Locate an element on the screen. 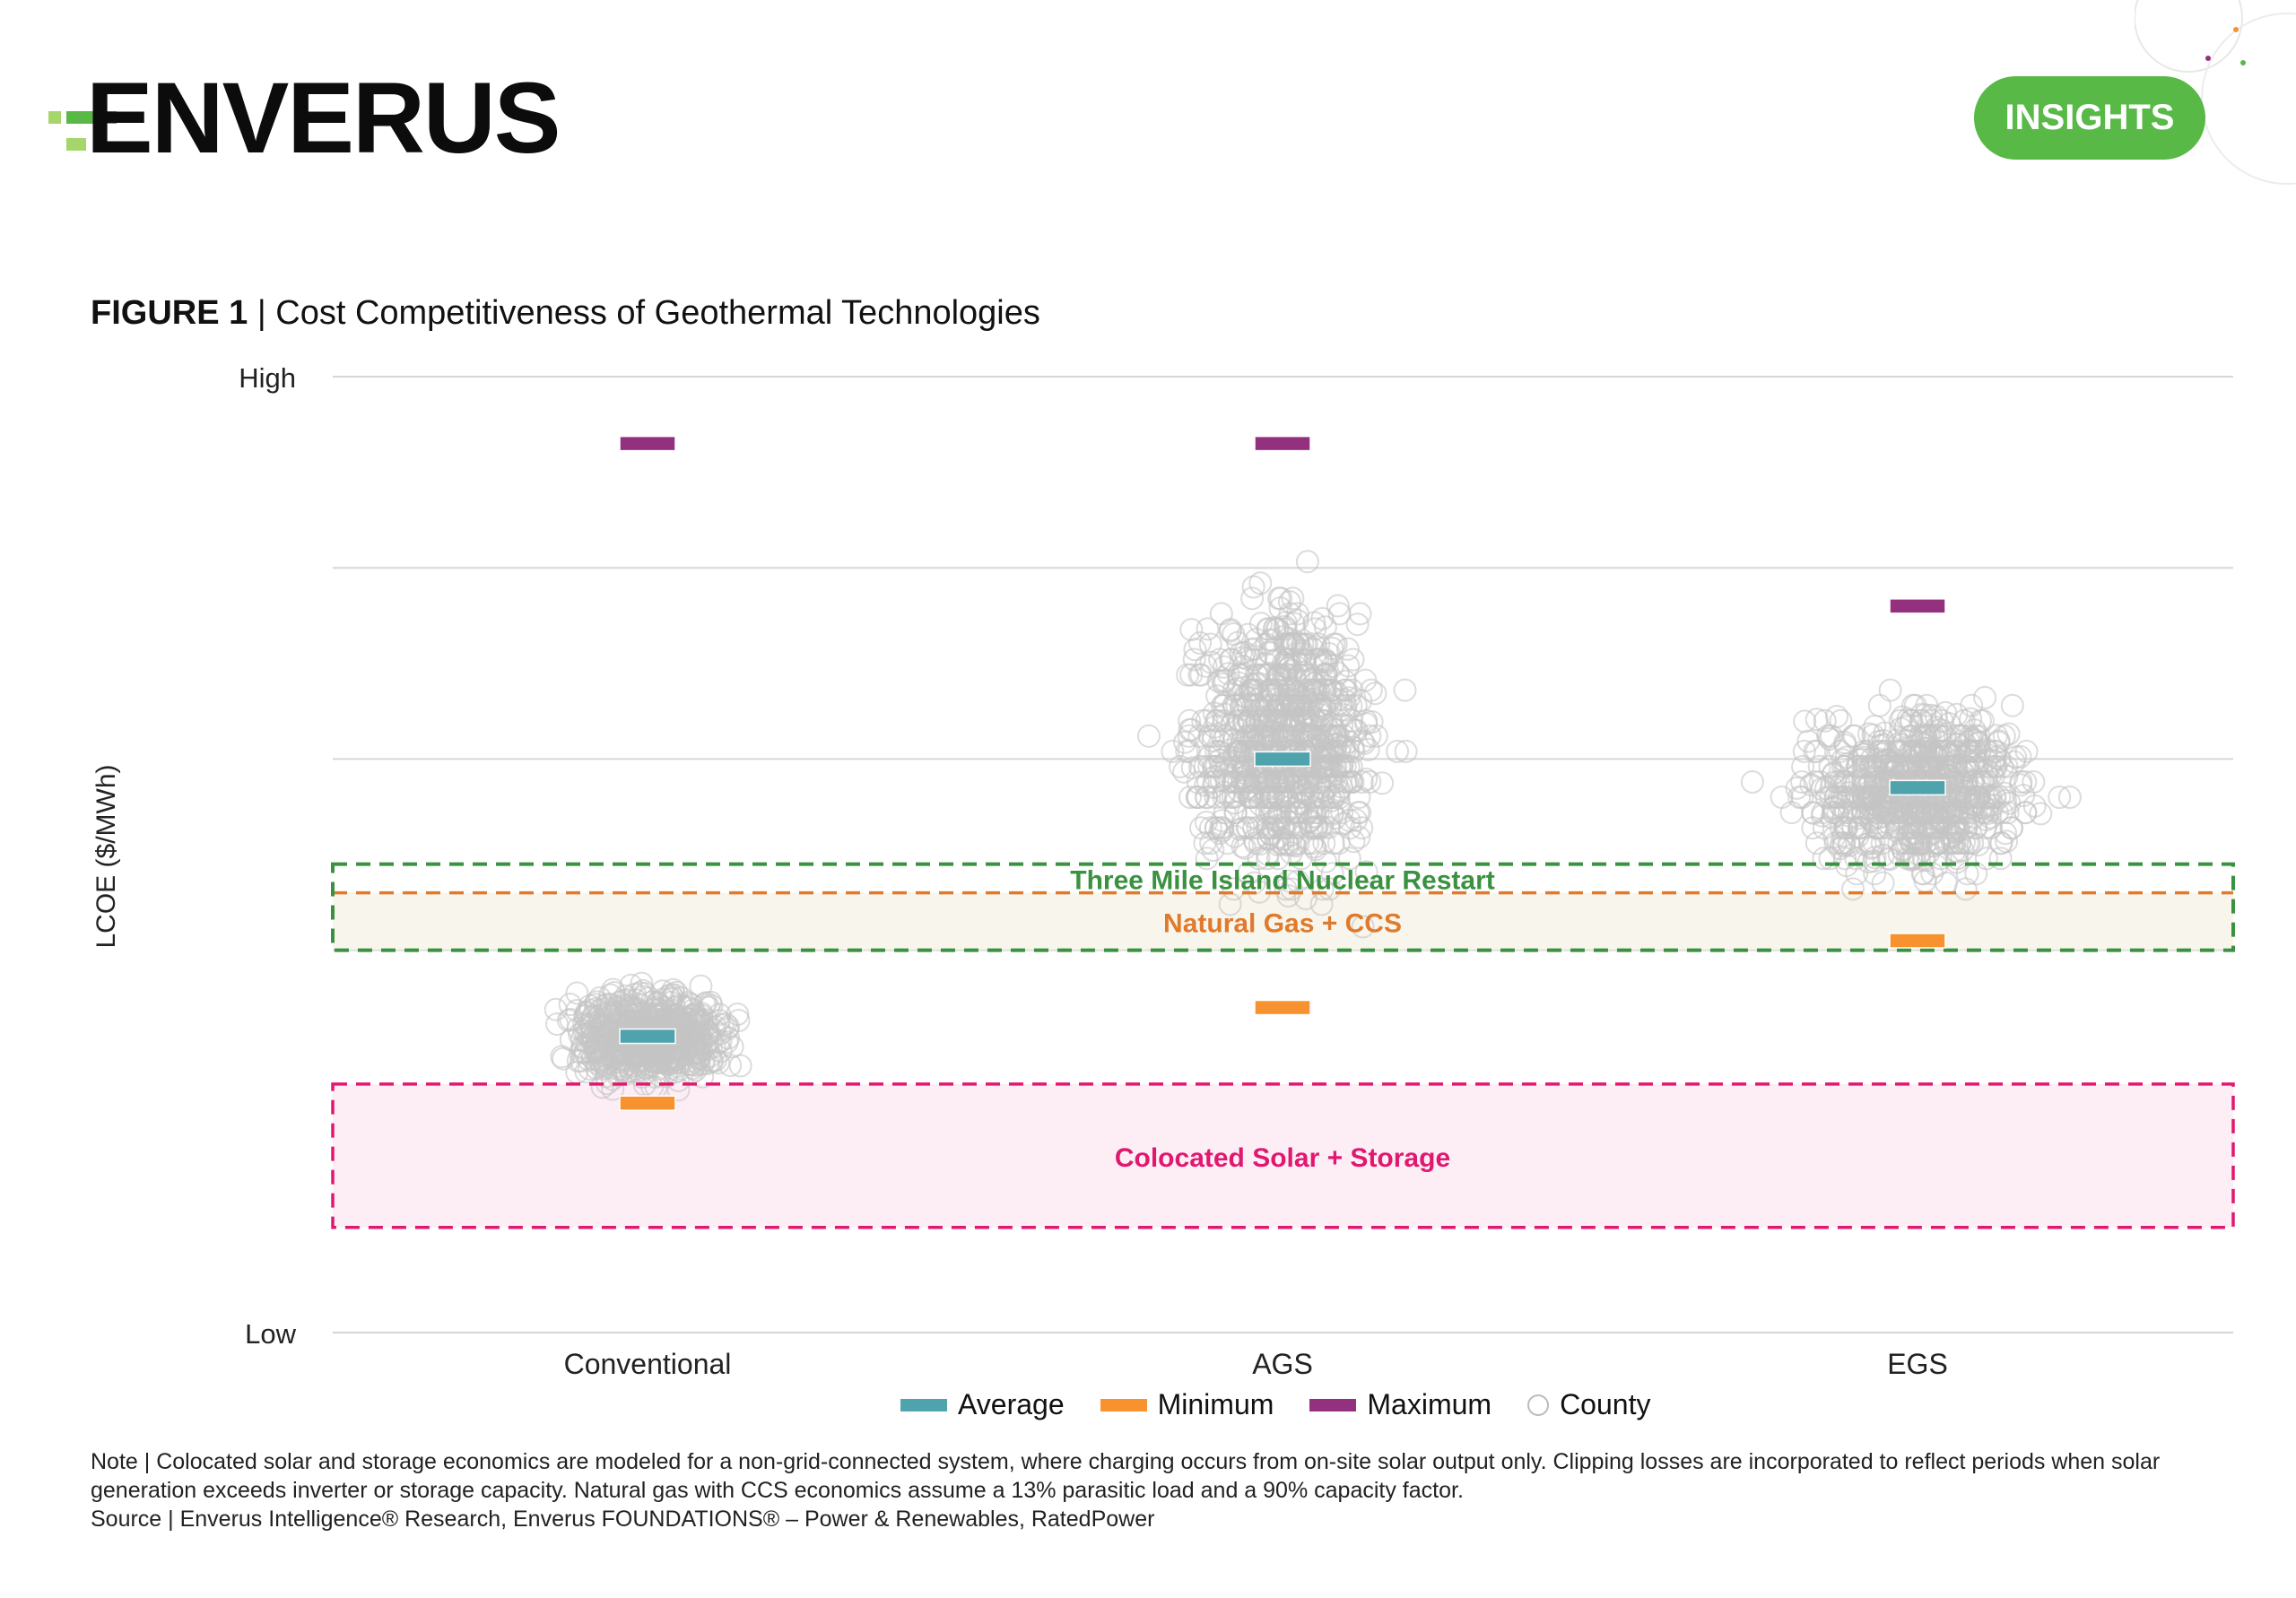  legend-county-circle-icon is located at coordinates (1538, 1405).